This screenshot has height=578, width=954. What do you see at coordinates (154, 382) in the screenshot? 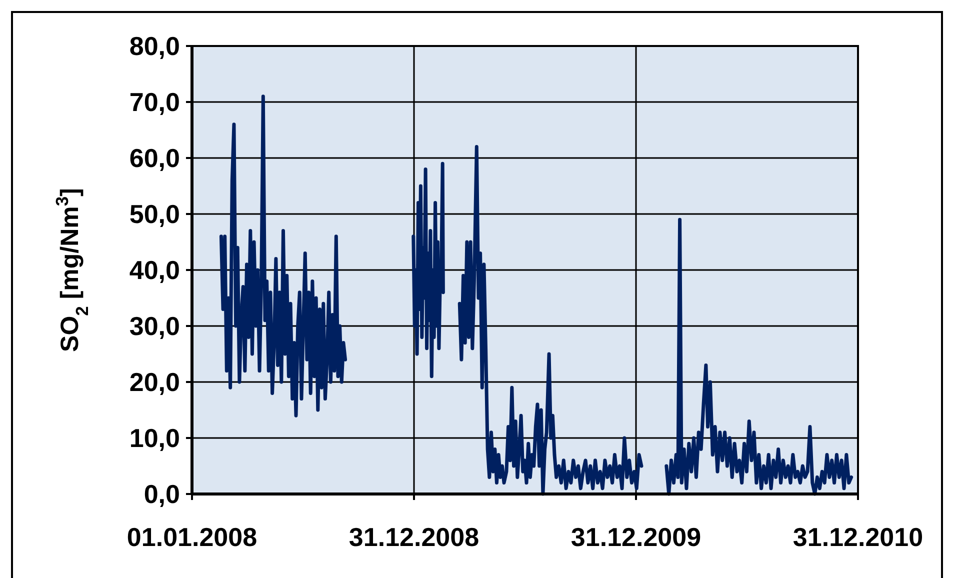
I see `y-tick-label: 20,0` at bounding box center [154, 382].